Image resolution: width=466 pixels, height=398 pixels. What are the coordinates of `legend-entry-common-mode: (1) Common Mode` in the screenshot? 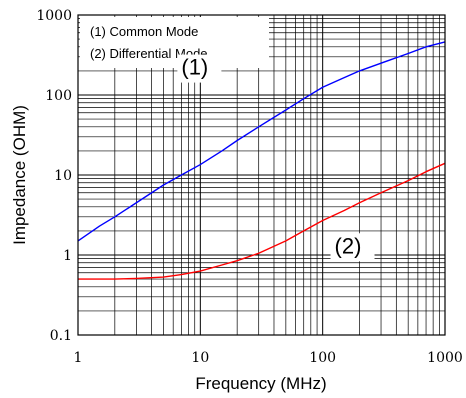 It's located at (144, 31).